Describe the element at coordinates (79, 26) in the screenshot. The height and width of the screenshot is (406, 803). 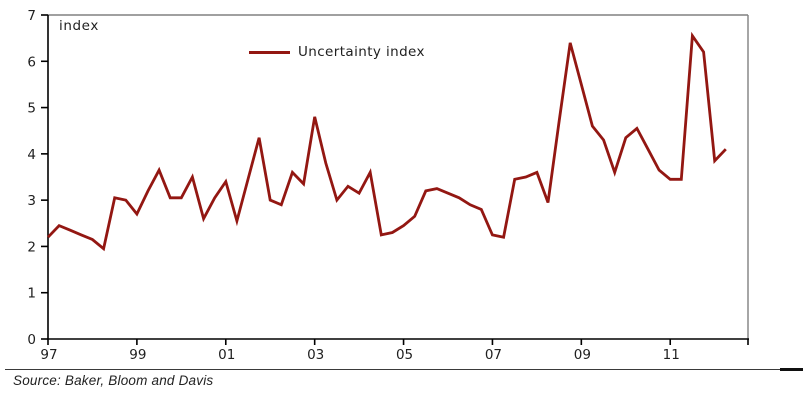
I see `y-axis-unit-label: index` at that location.